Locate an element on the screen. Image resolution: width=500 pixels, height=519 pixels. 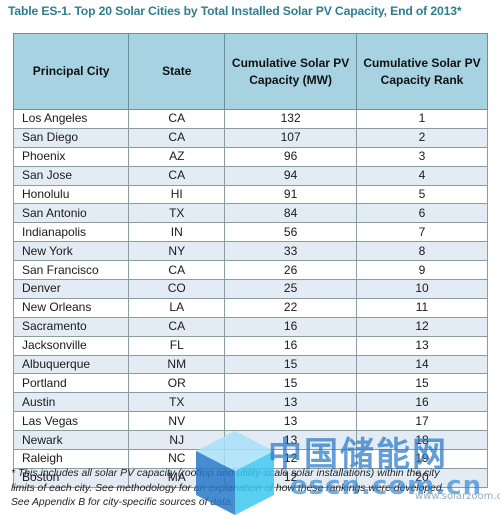
table-row: San Antonio TX 84 6 is located at coordinates (250, 213).